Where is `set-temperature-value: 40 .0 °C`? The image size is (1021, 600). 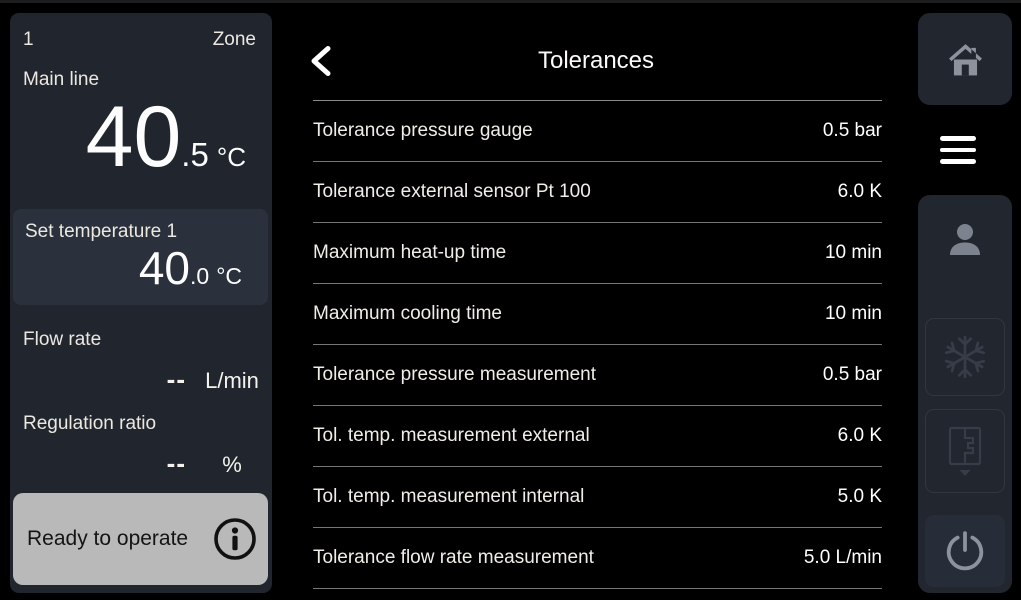
set-temperature-value: 40 .0 °C is located at coordinates (133, 268).